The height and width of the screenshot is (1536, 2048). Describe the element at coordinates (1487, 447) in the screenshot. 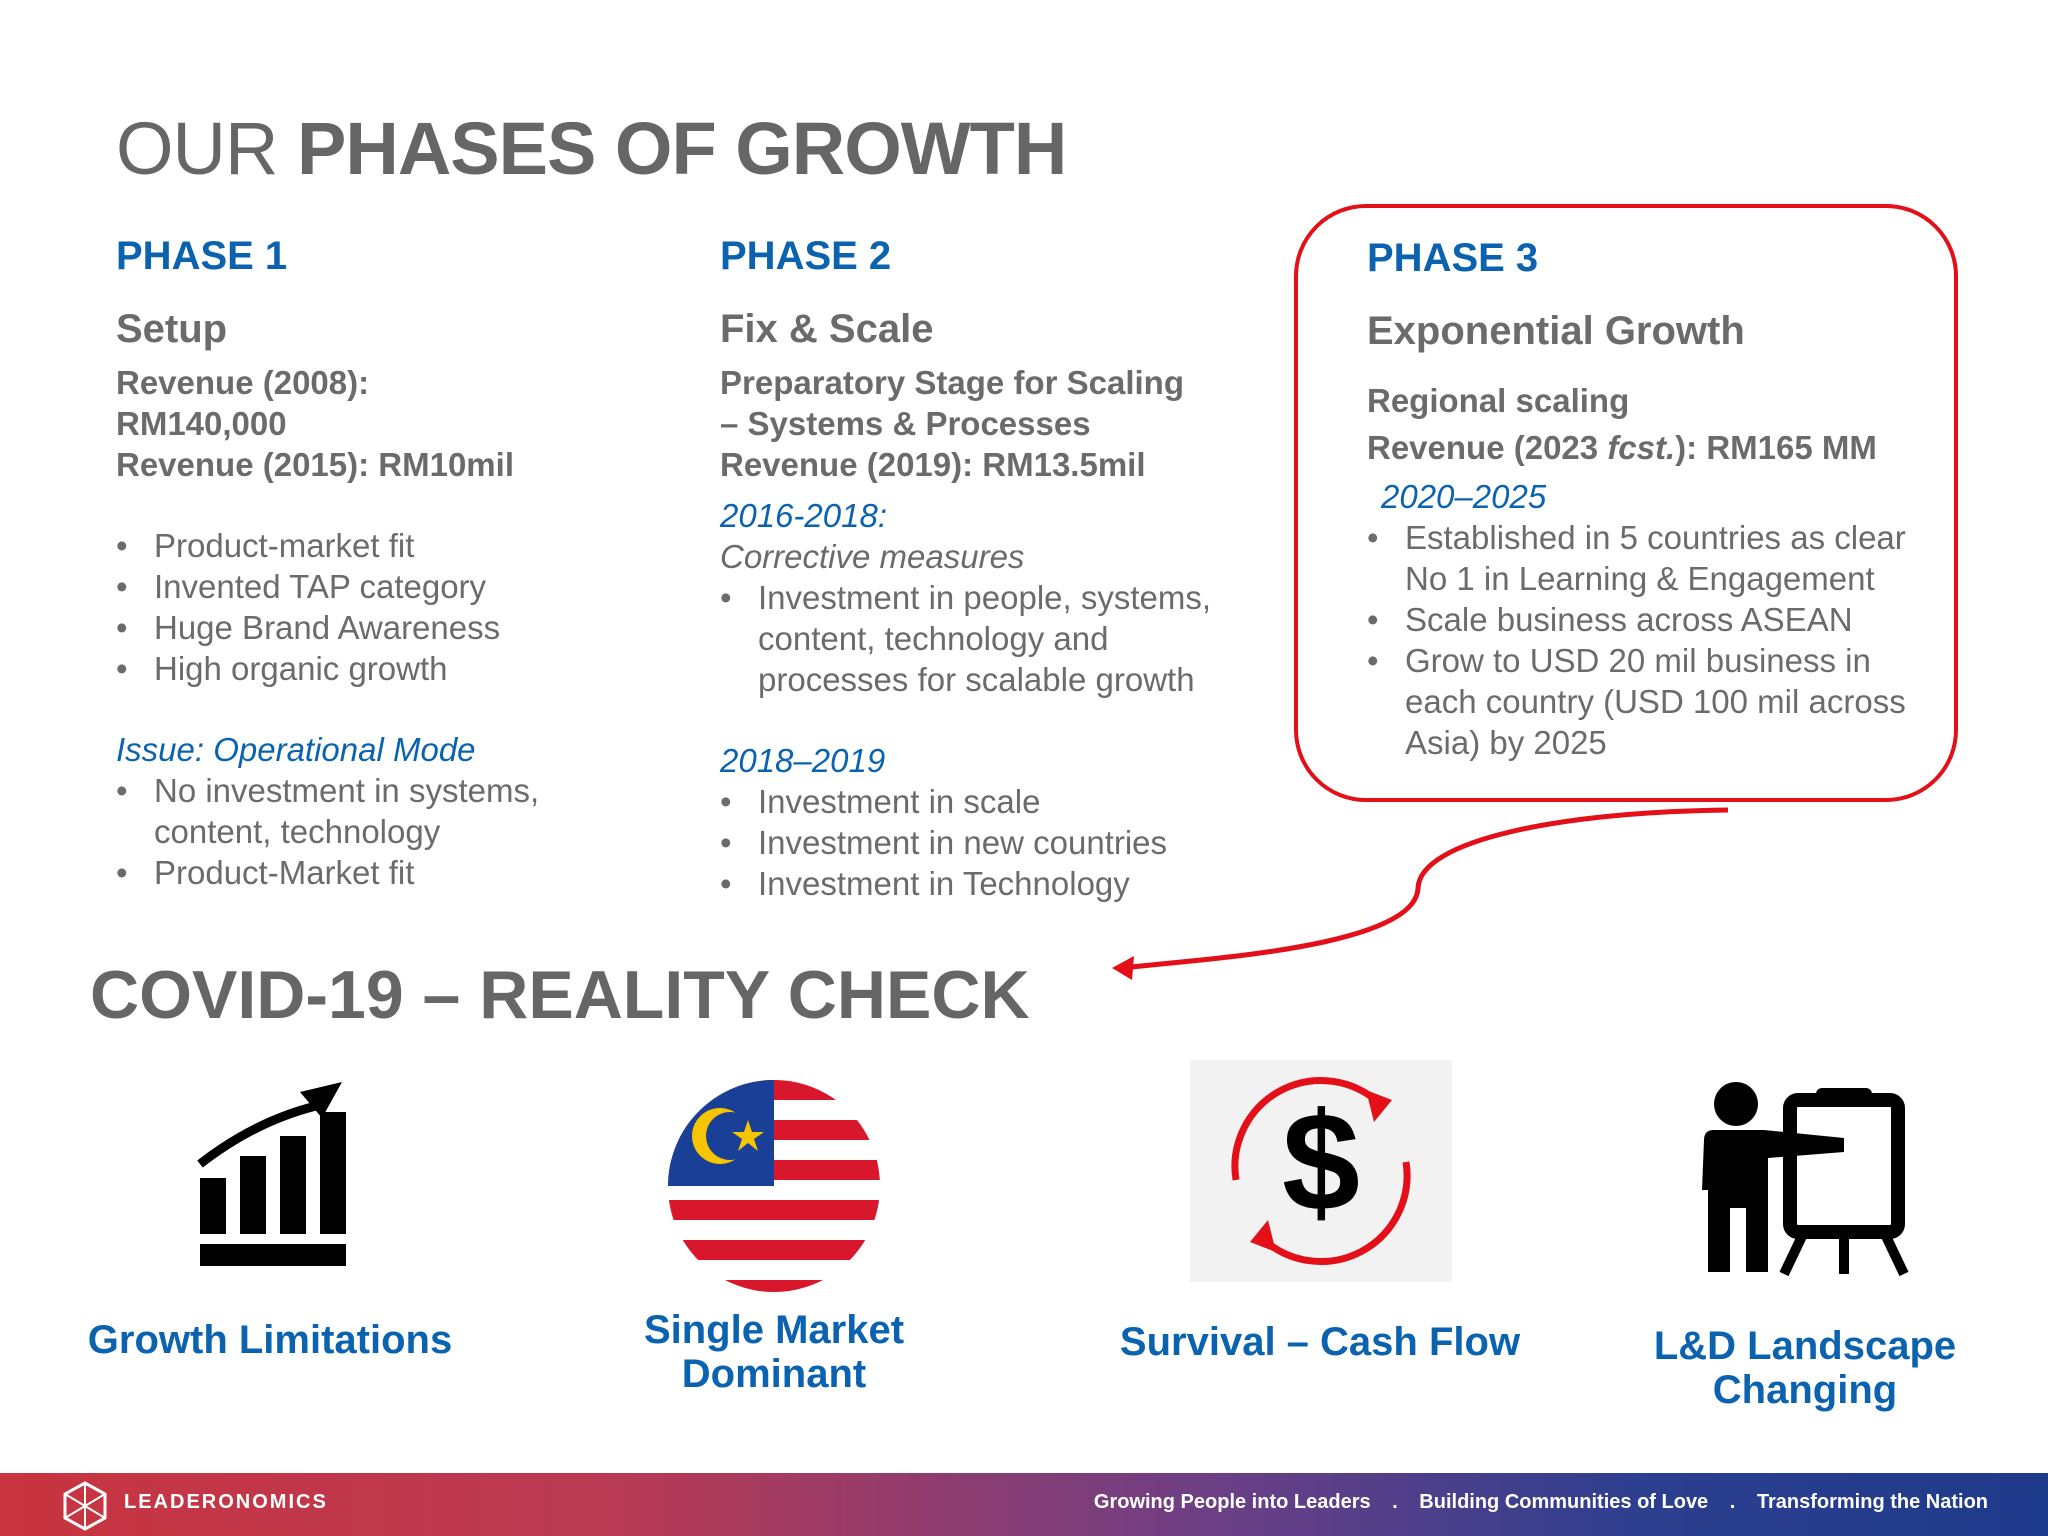

I see `phase-3-revenue-prefix: Revenue (2023` at that location.